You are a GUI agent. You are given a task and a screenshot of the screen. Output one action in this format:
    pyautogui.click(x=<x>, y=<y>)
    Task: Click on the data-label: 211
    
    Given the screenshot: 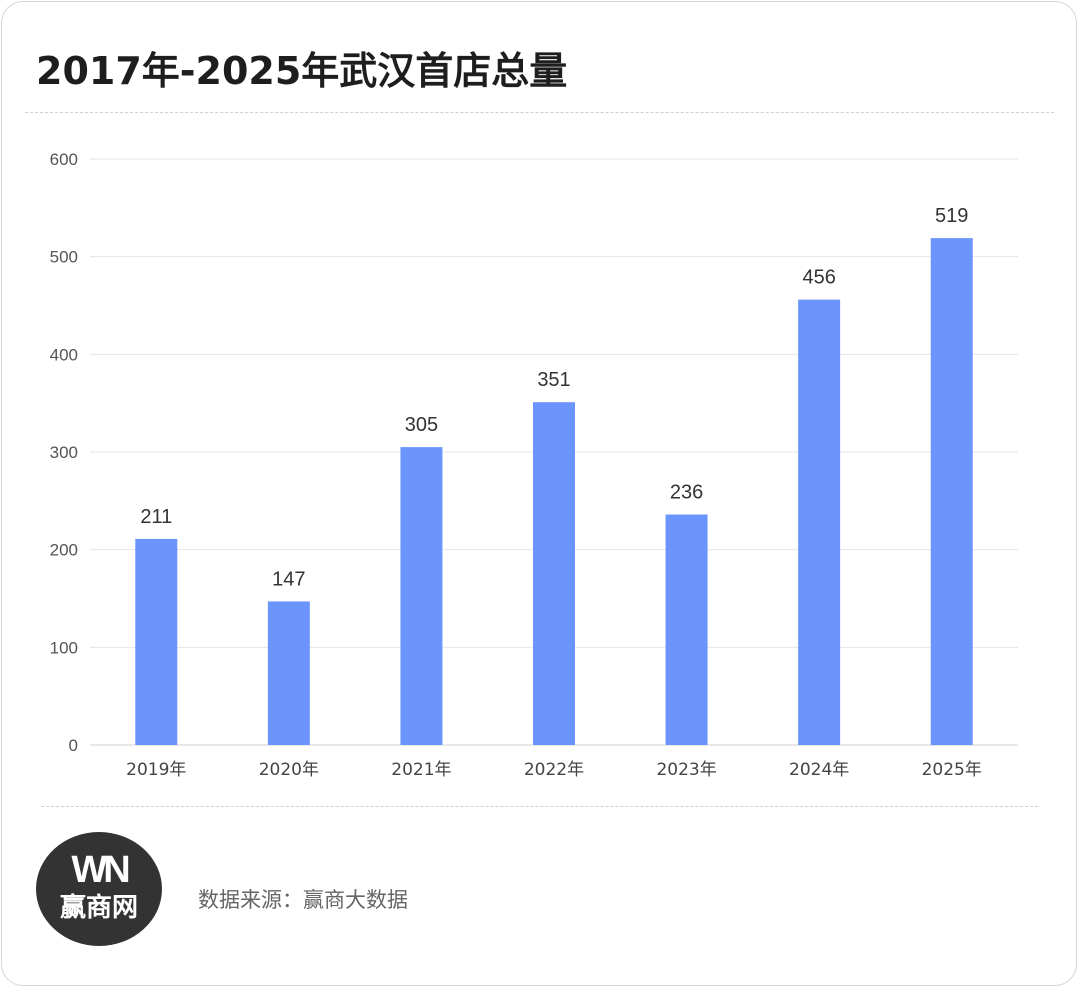 What is the action you would take?
    pyautogui.click(x=156, y=517)
    